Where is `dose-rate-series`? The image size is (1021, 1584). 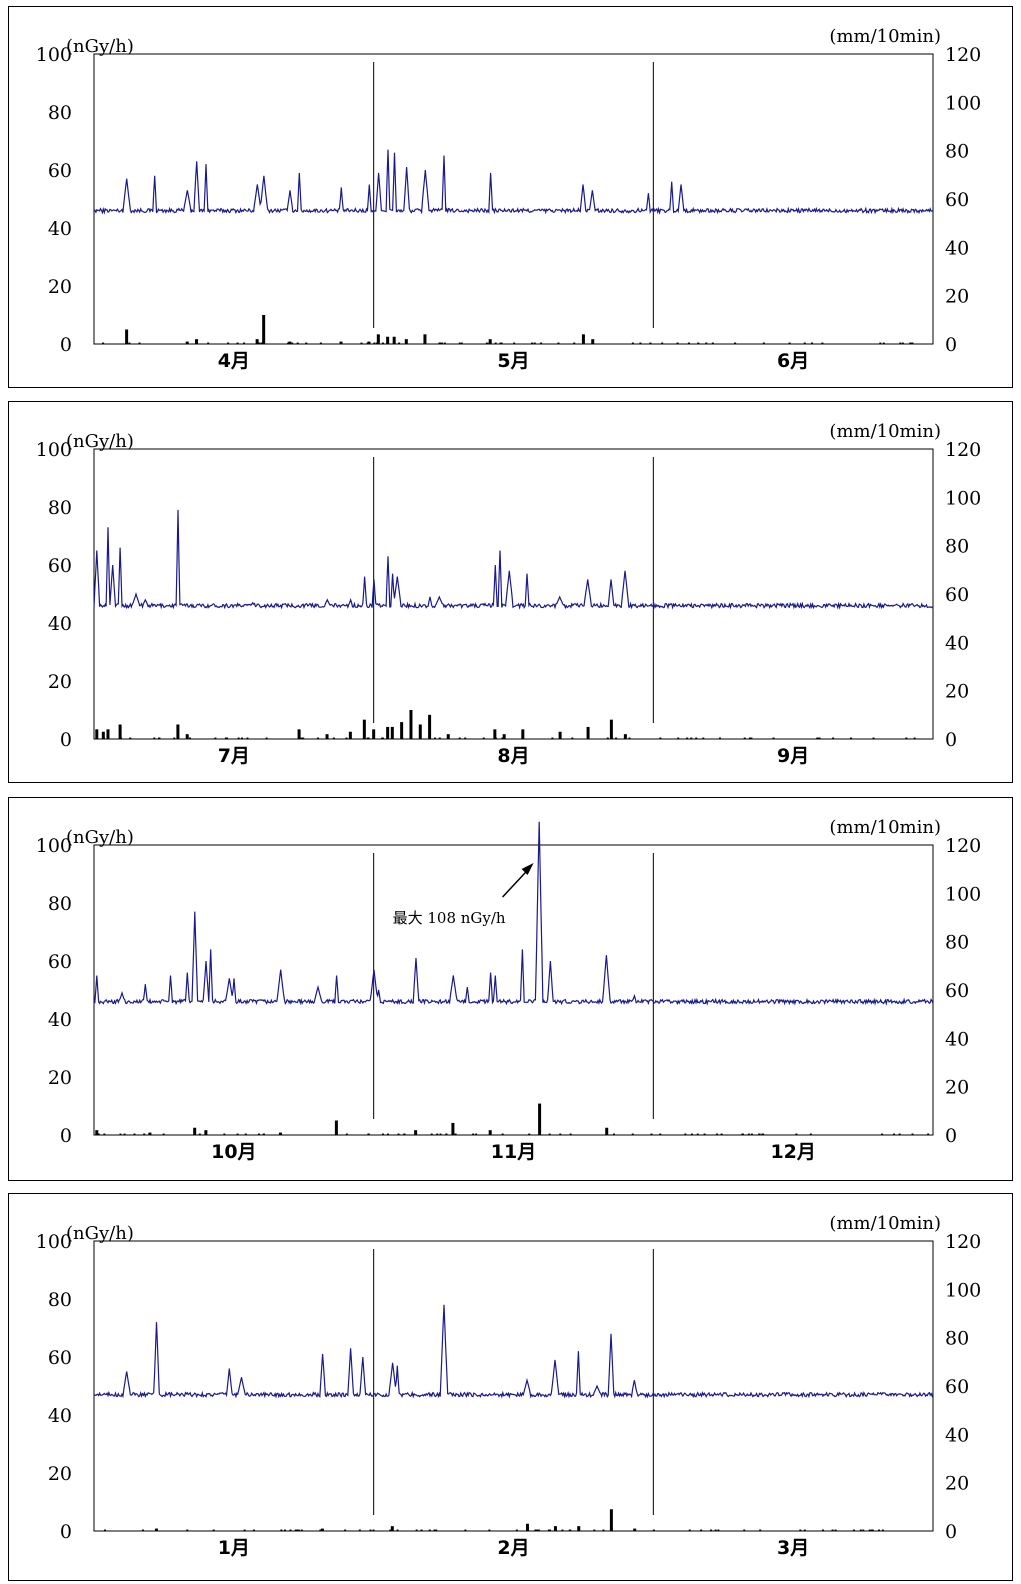
dose-rate-series is located at coordinates (513, 182).